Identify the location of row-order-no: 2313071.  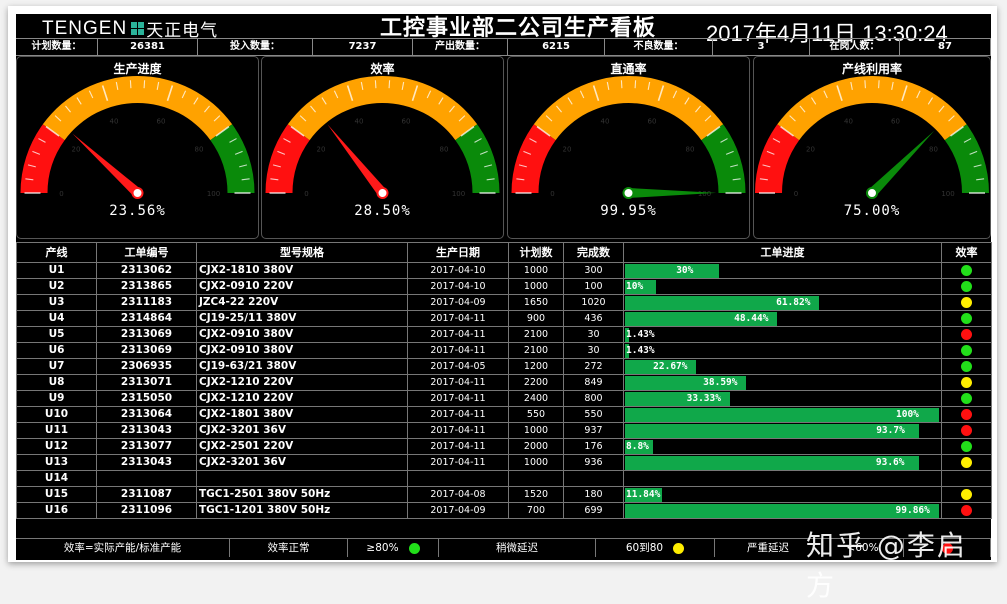
(146, 382).